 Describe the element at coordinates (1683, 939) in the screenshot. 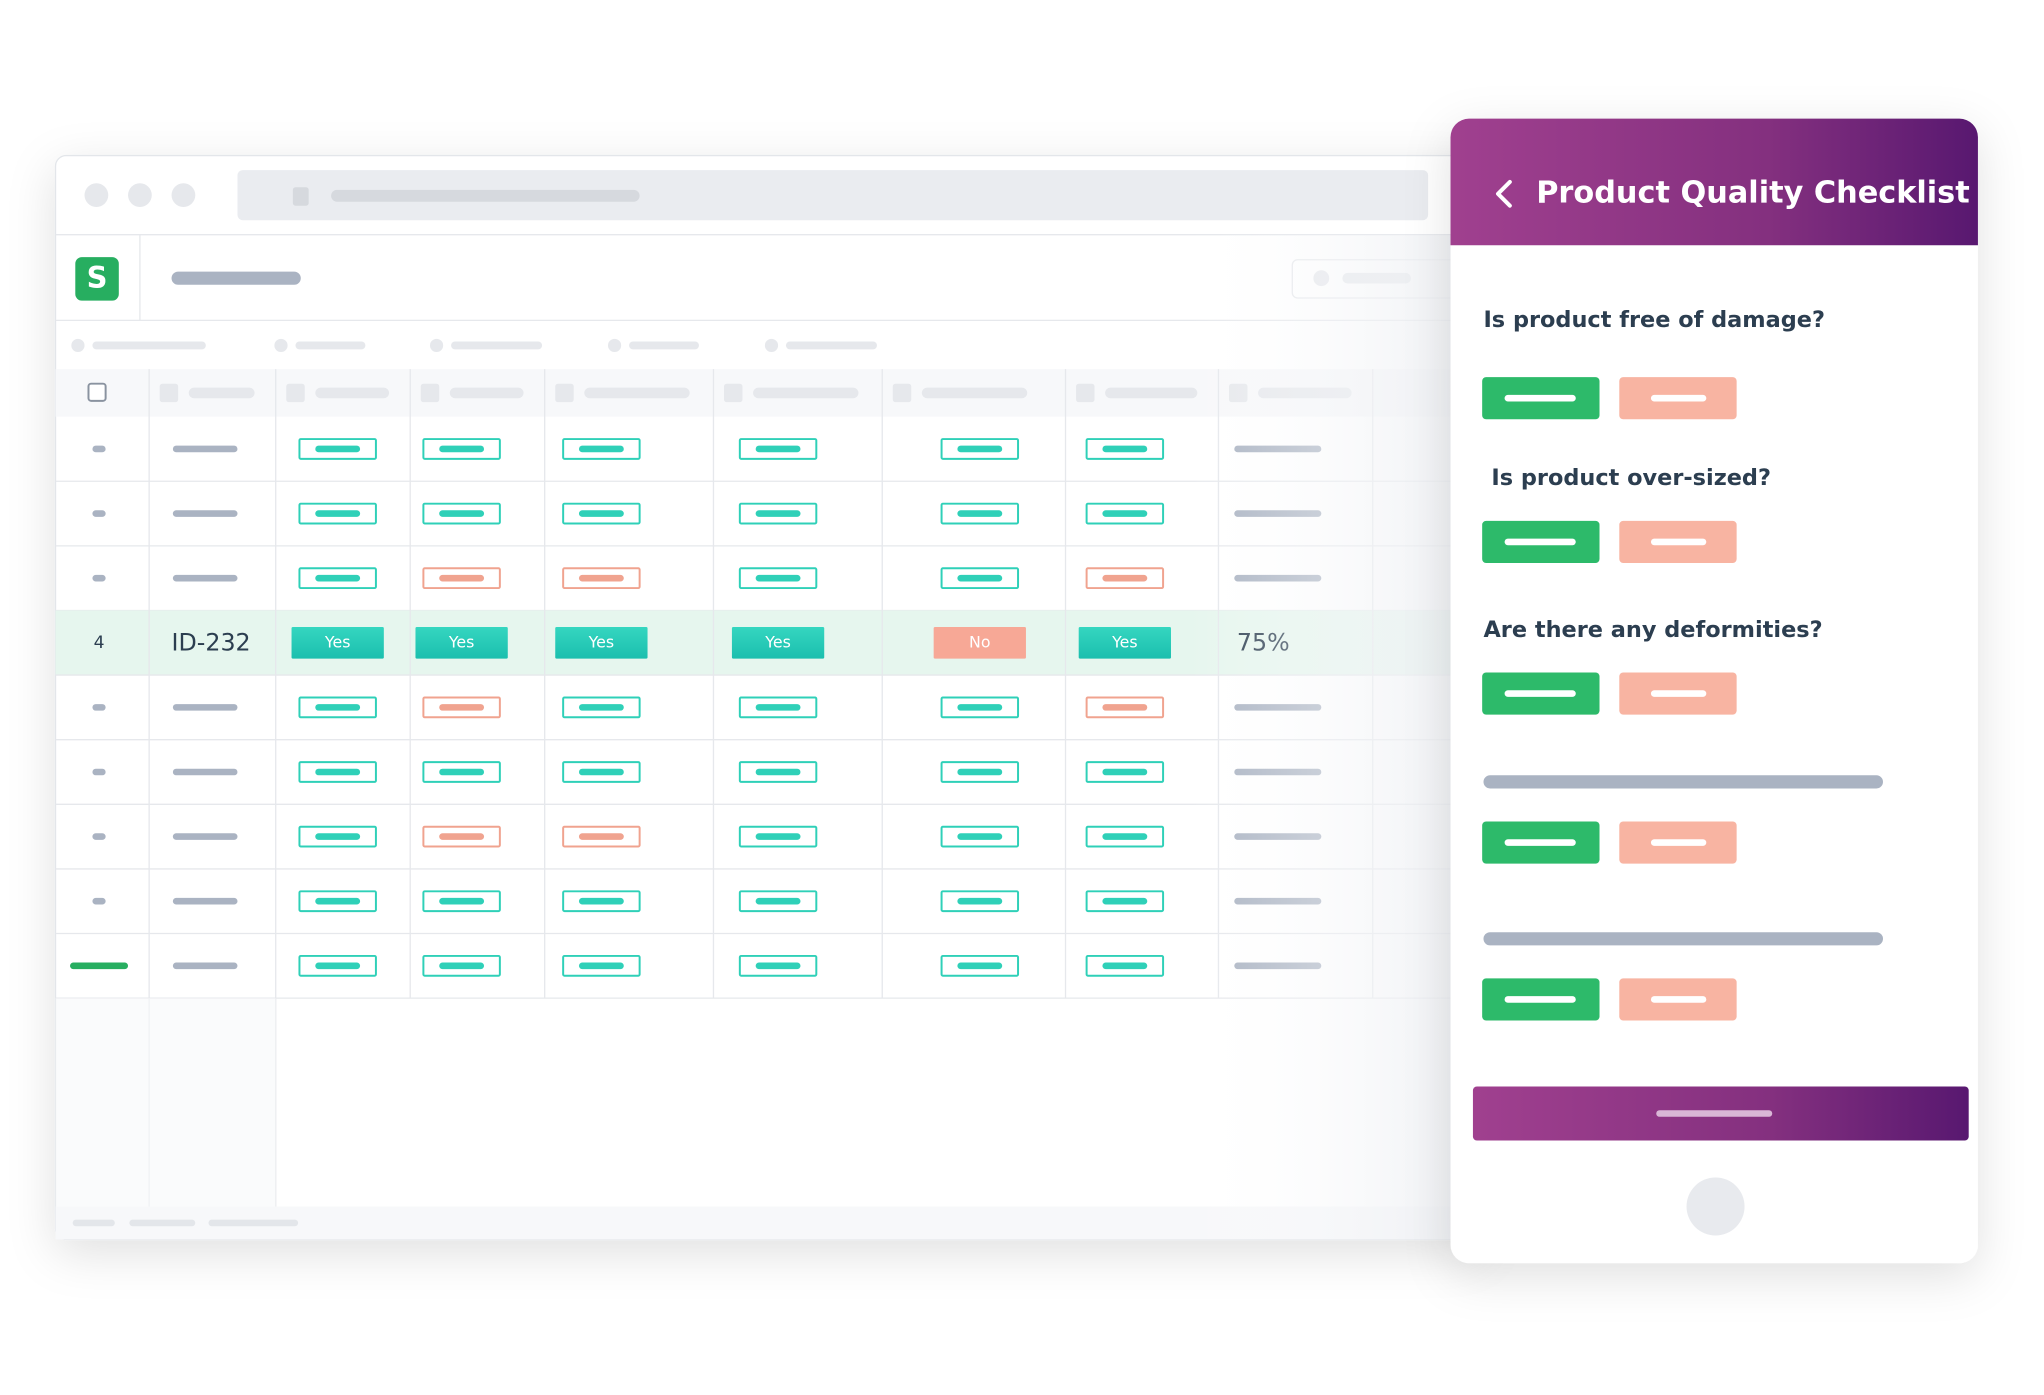

I see `question-placeholder` at that location.